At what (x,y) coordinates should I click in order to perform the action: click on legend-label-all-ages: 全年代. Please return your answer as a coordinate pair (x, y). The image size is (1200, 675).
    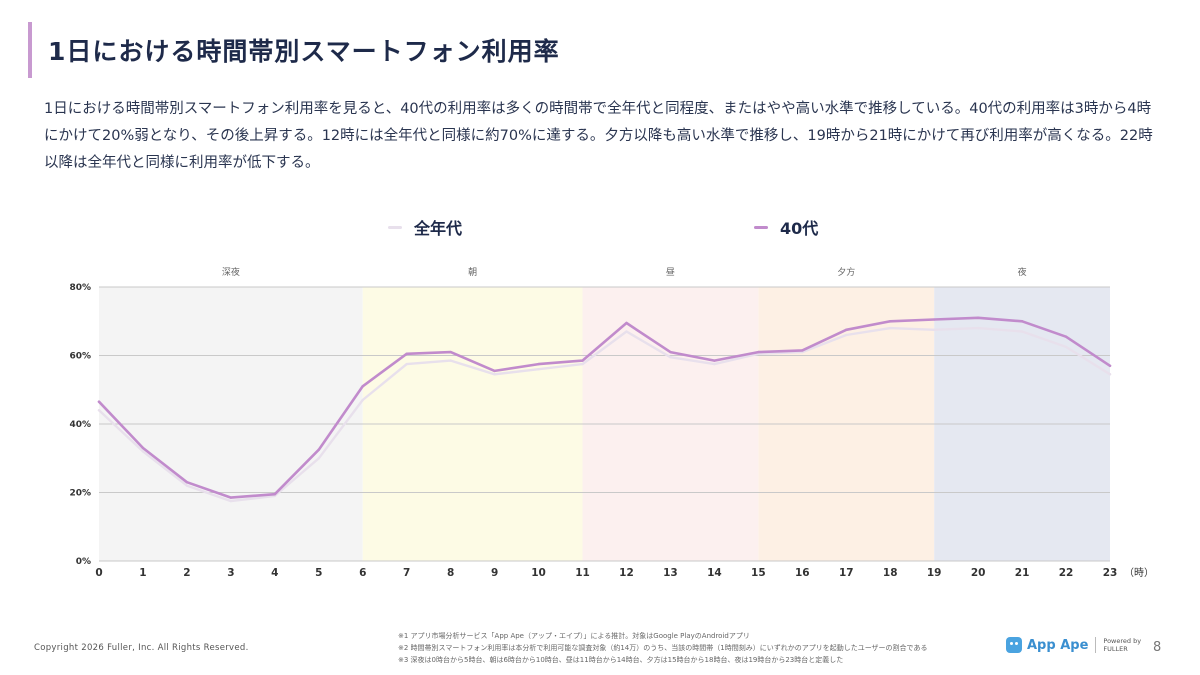
    Looking at the image, I should click on (438, 228).